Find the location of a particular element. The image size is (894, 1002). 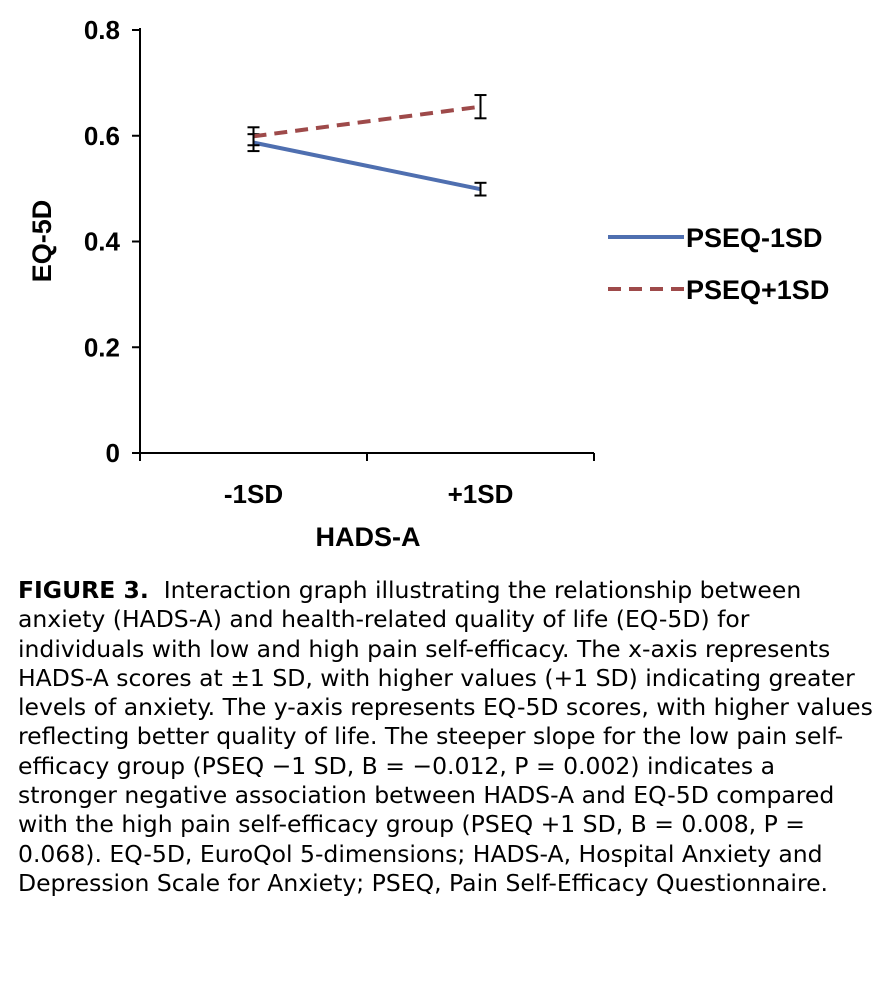

caption-lead: FIGURE 3. is located at coordinates (83, 590).